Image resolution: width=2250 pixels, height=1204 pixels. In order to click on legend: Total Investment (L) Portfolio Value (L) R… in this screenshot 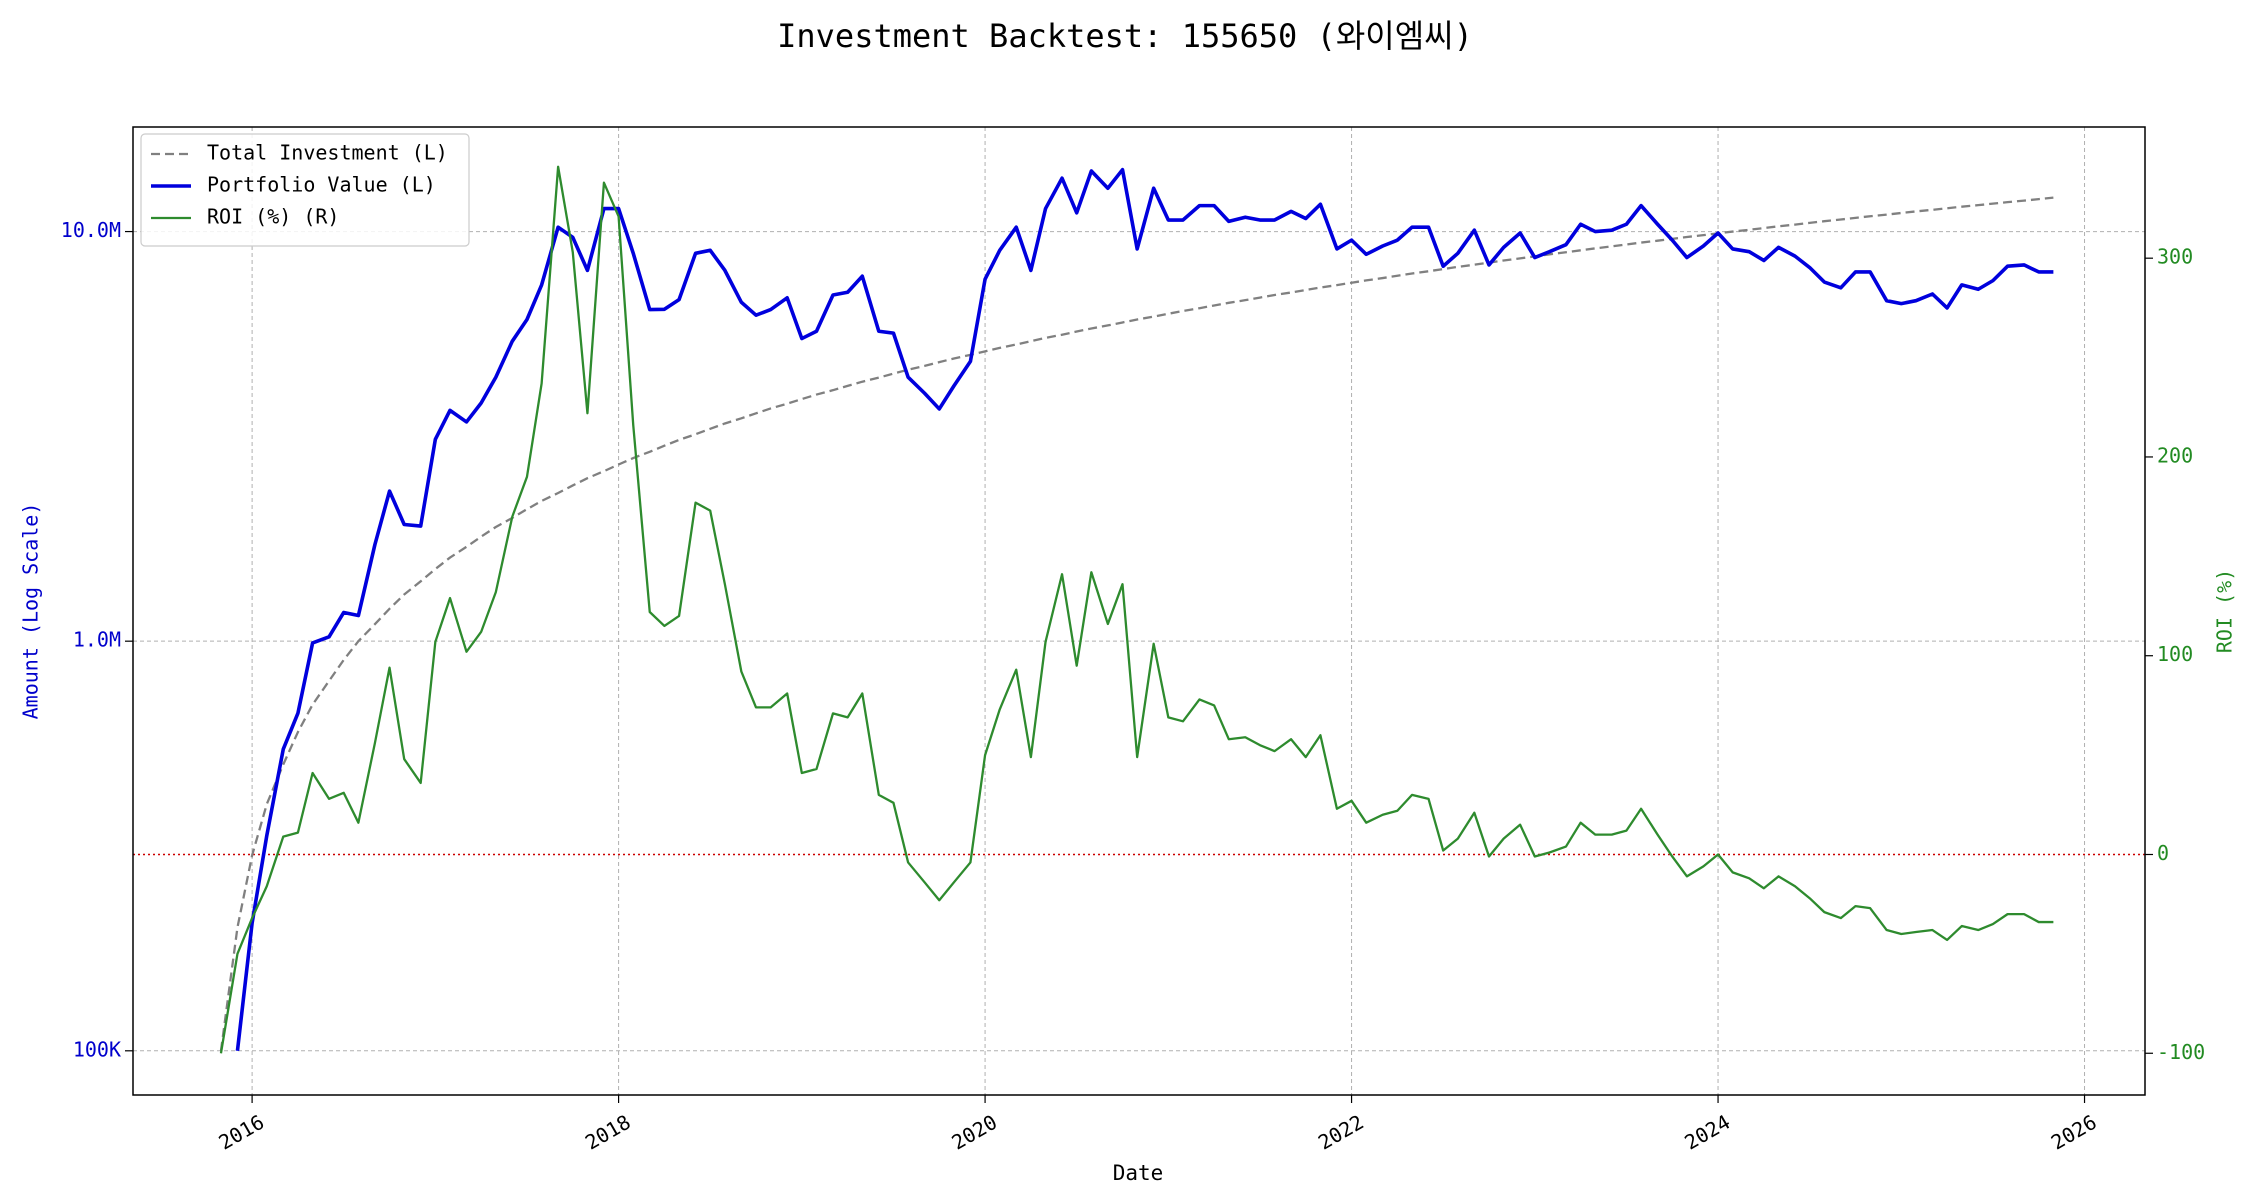, I will do `click(305, 190)`.